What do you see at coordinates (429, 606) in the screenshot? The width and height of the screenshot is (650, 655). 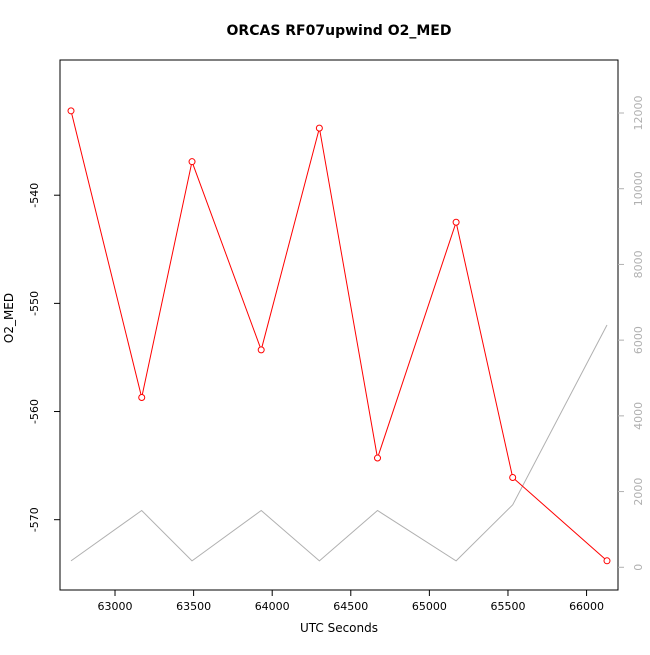 I see `x-tick-label: 65000` at bounding box center [429, 606].